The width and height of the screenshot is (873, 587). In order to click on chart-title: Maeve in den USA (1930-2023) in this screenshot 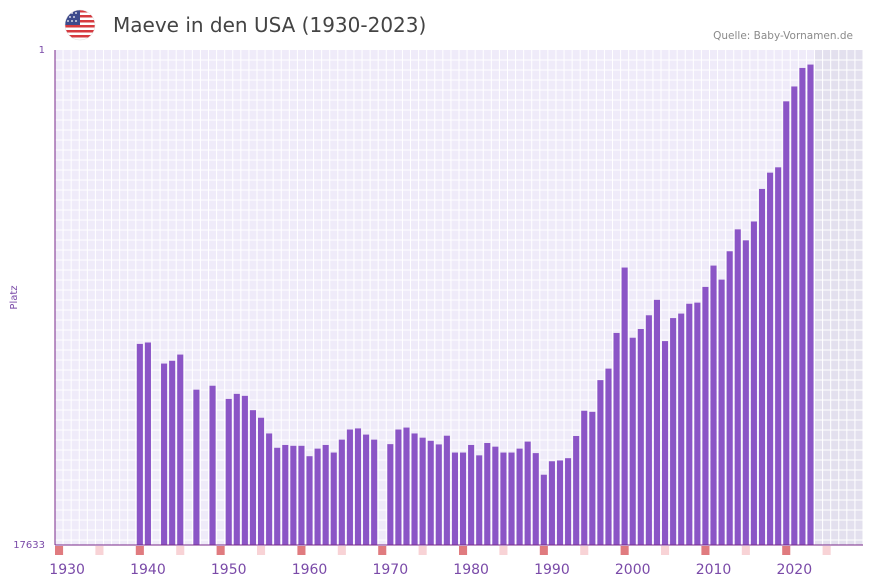, I will do `click(270, 25)`.